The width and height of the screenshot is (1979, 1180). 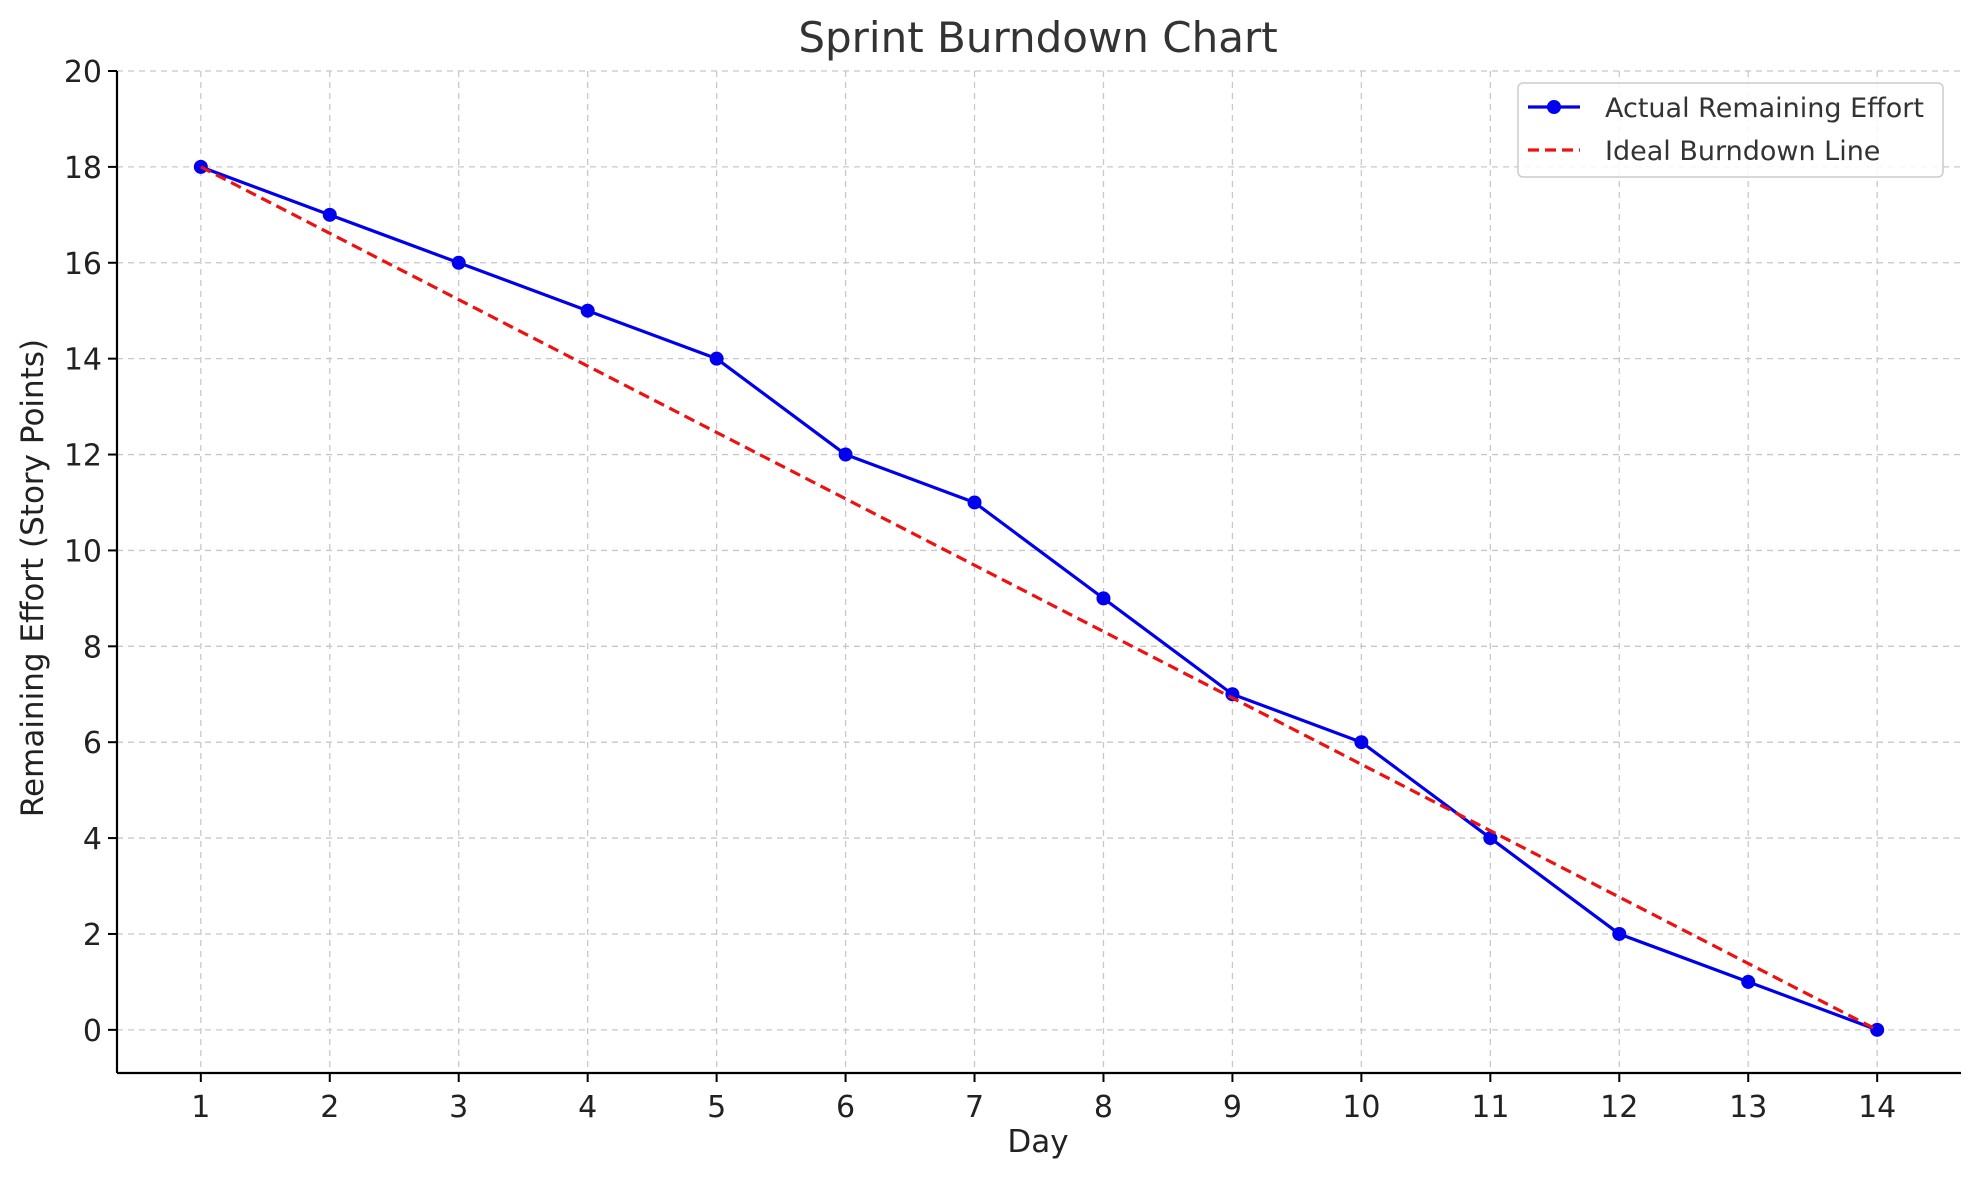 I want to click on legend-box, so click(x=1730, y=130).